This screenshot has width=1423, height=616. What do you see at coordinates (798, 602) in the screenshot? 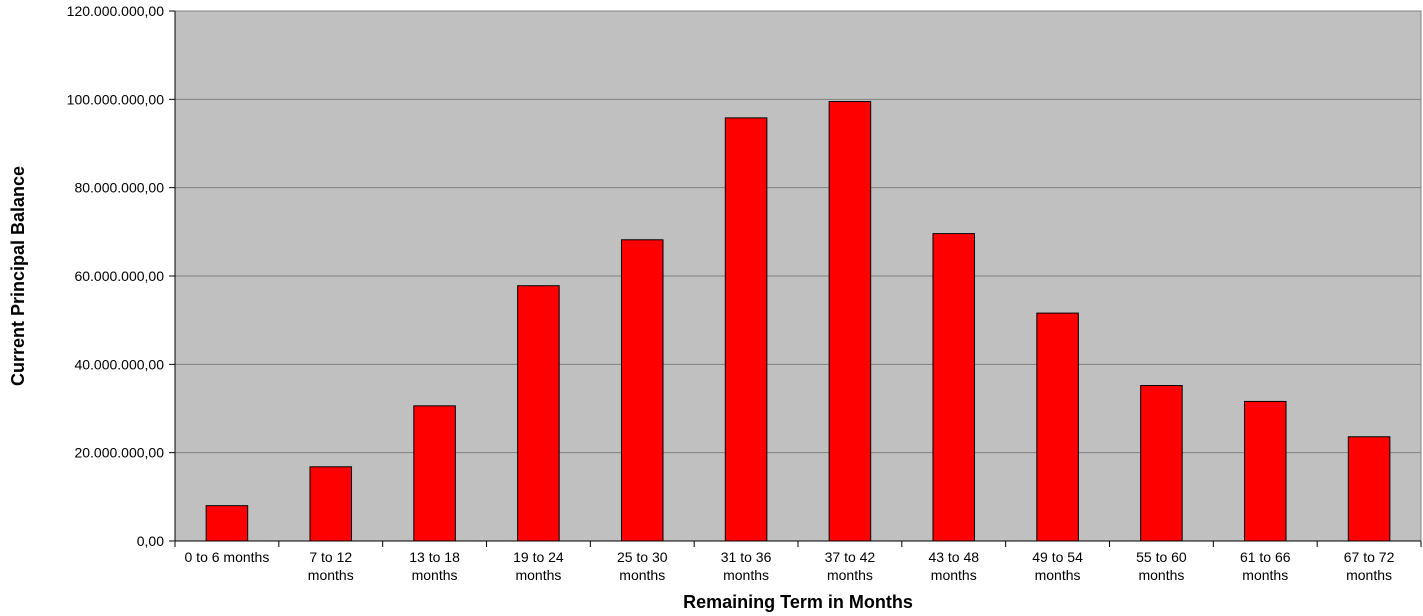
I see `x-axis-title: Remaining Term in Months` at bounding box center [798, 602].